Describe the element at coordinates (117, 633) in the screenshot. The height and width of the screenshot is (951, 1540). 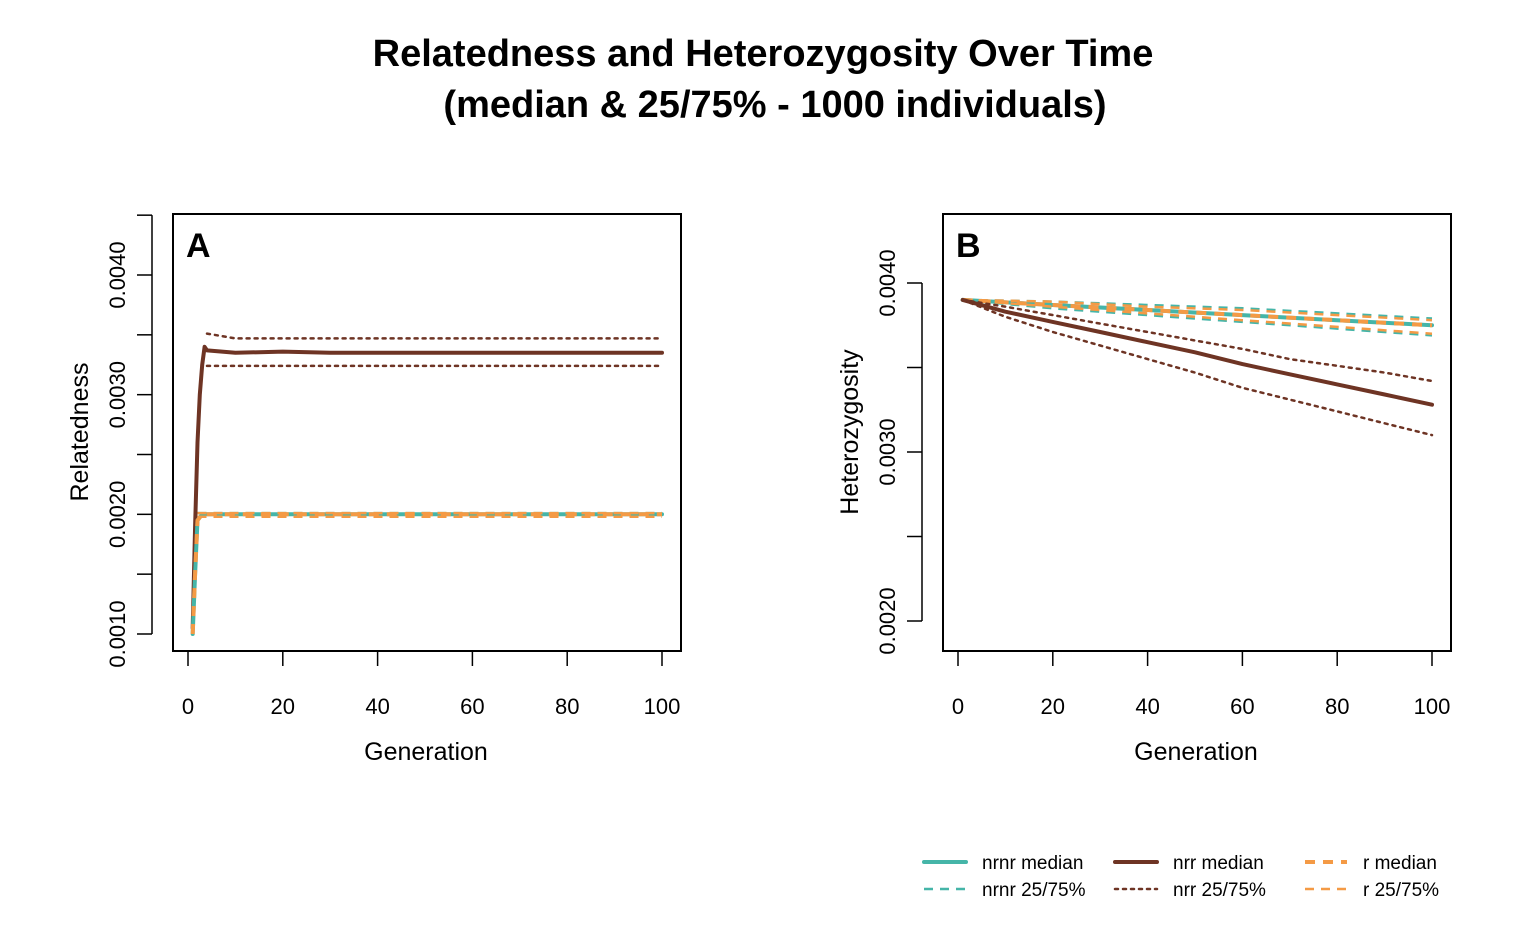
I see `y-tick-label: 0.0010` at that location.